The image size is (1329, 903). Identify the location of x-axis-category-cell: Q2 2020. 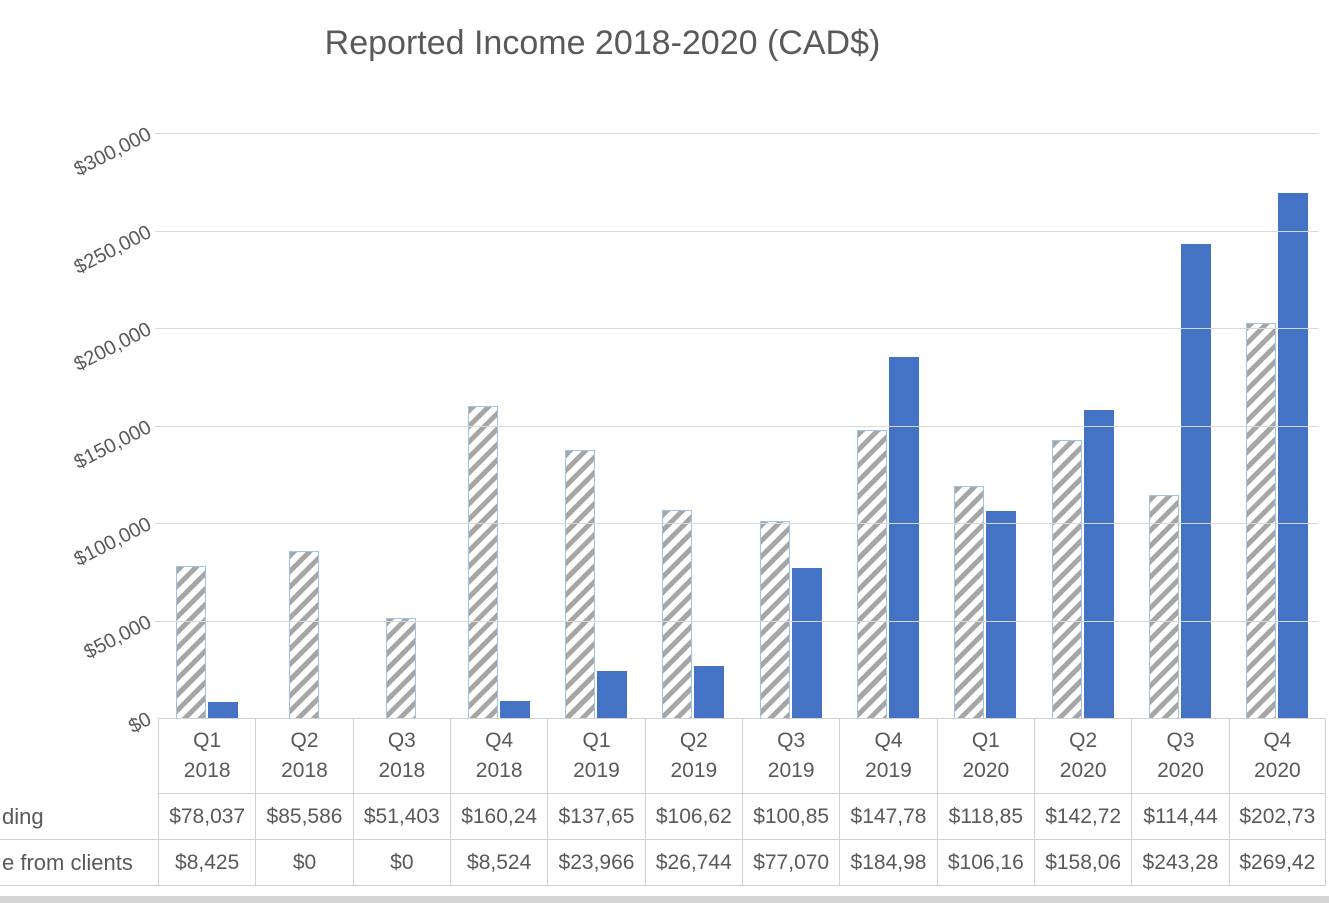
(1083, 756).